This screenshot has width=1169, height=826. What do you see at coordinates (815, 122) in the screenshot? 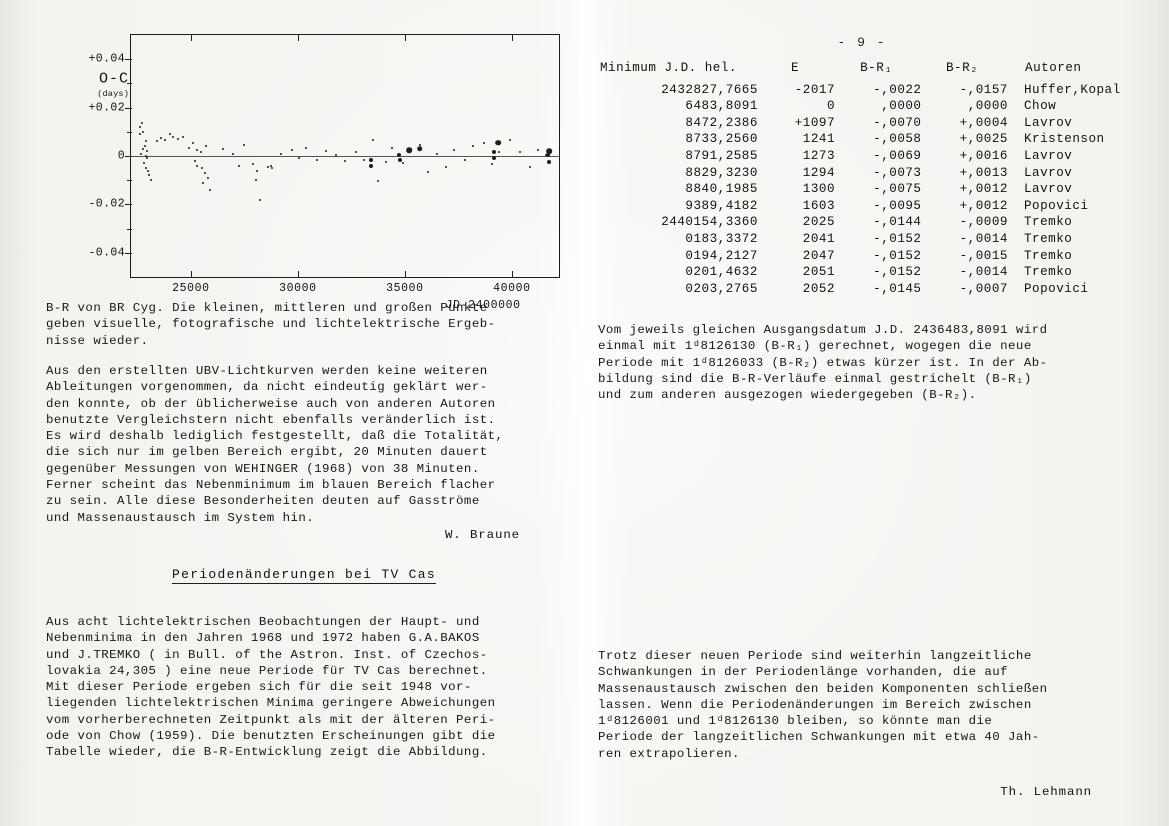
I see `cell-e: +1097` at bounding box center [815, 122].